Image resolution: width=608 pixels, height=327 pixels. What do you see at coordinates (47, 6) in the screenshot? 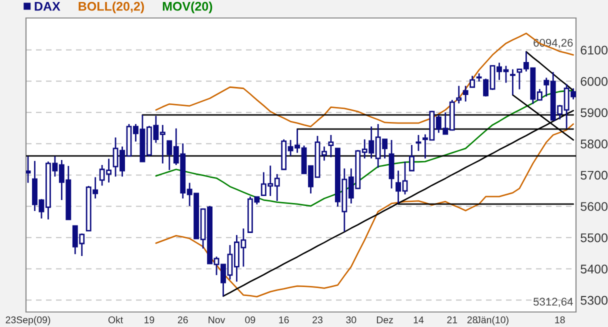
I see `legend-label: DAX` at bounding box center [47, 6].